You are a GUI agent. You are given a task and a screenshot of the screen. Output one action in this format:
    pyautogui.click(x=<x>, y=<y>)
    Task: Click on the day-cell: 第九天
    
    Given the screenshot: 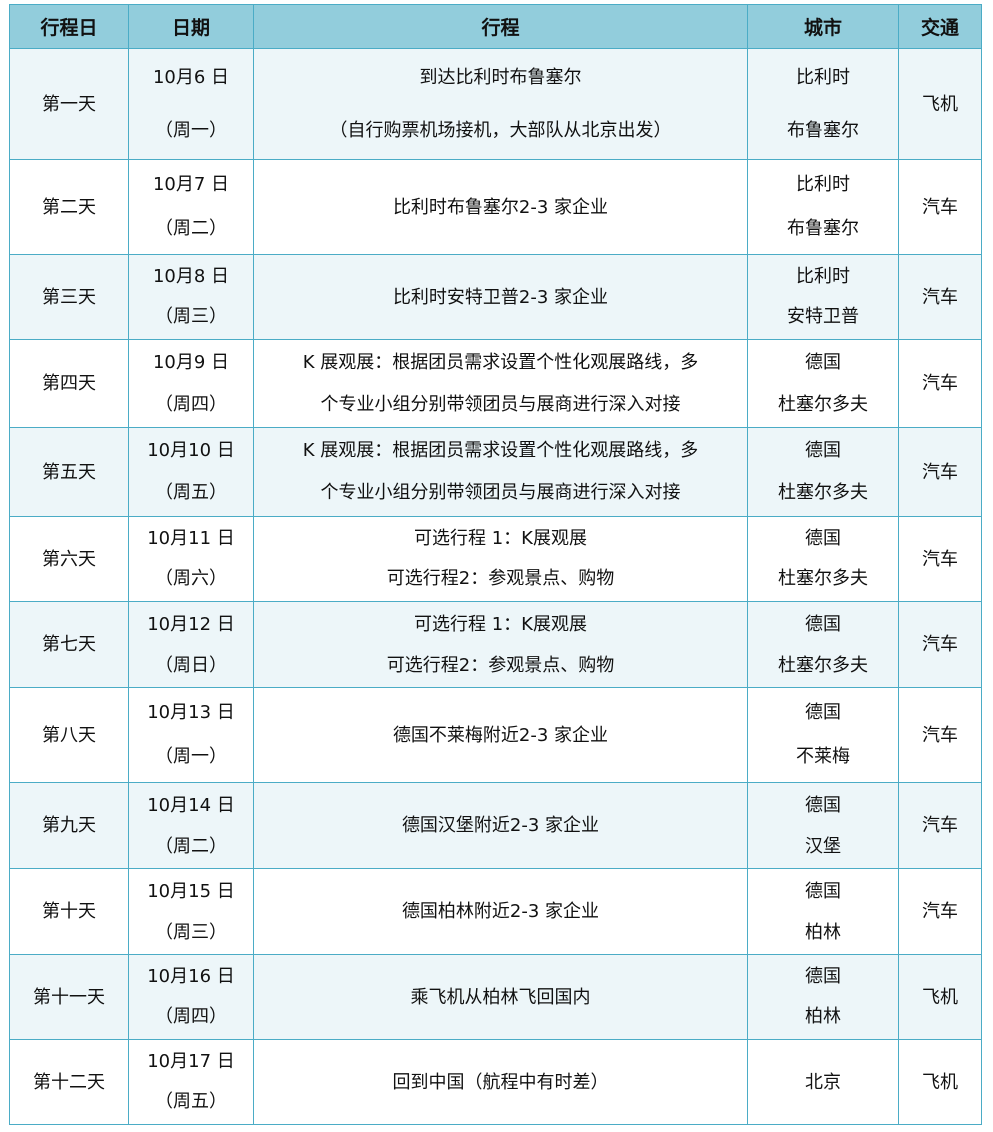 What is the action you would take?
    pyautogui.click(x=69, y=825)
    